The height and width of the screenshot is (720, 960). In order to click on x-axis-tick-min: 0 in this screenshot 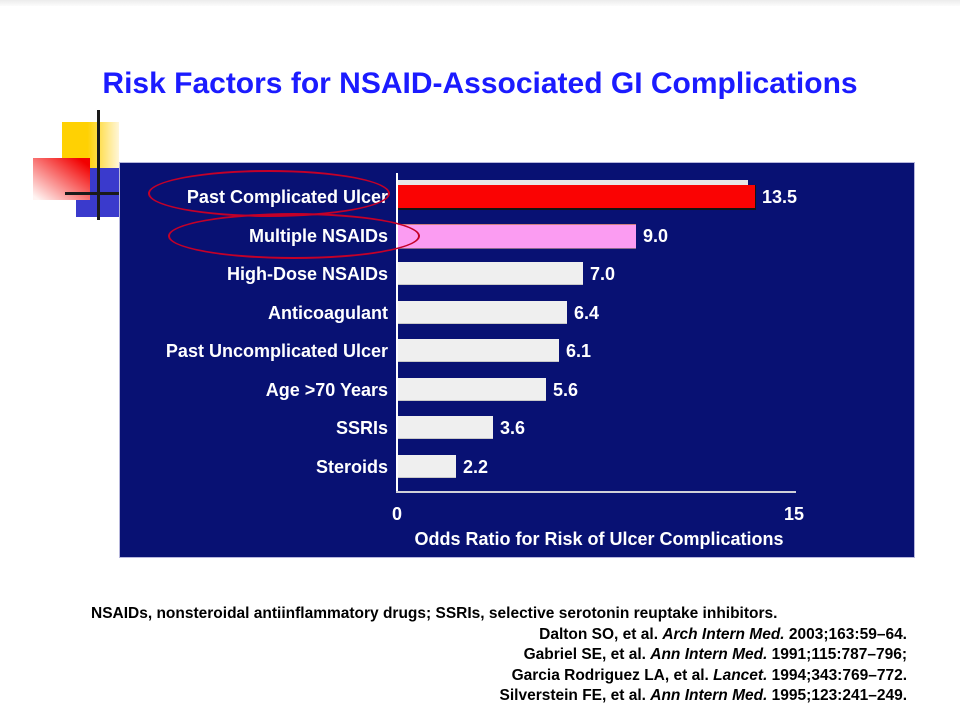, I will do `click(396, 514)`.